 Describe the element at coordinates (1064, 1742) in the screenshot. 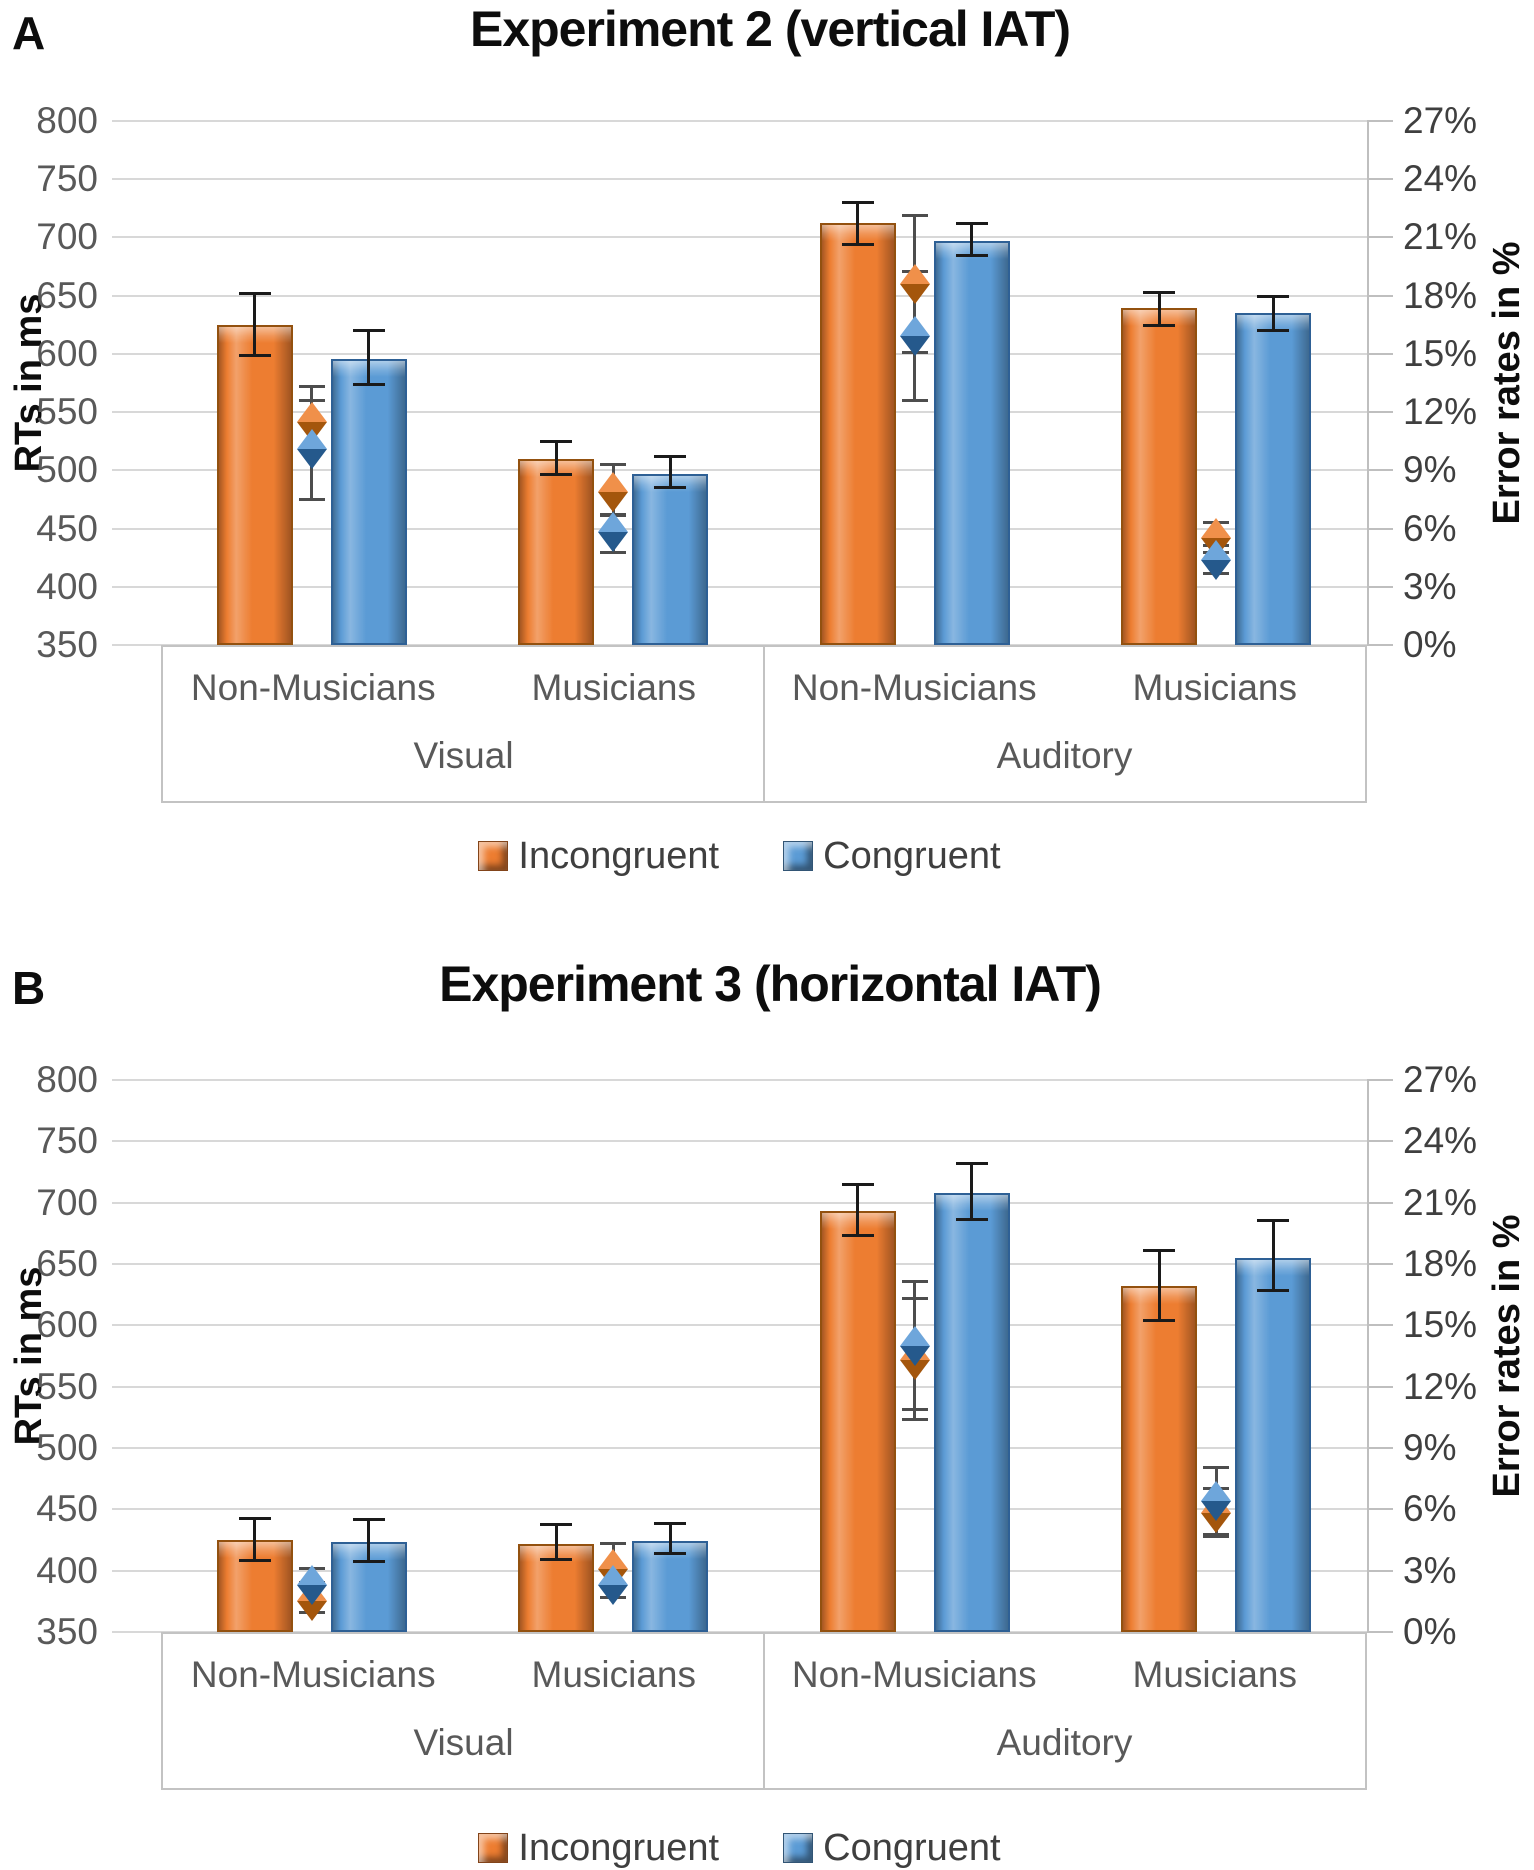

I see `group-label-auditory: Auditory` at that location.